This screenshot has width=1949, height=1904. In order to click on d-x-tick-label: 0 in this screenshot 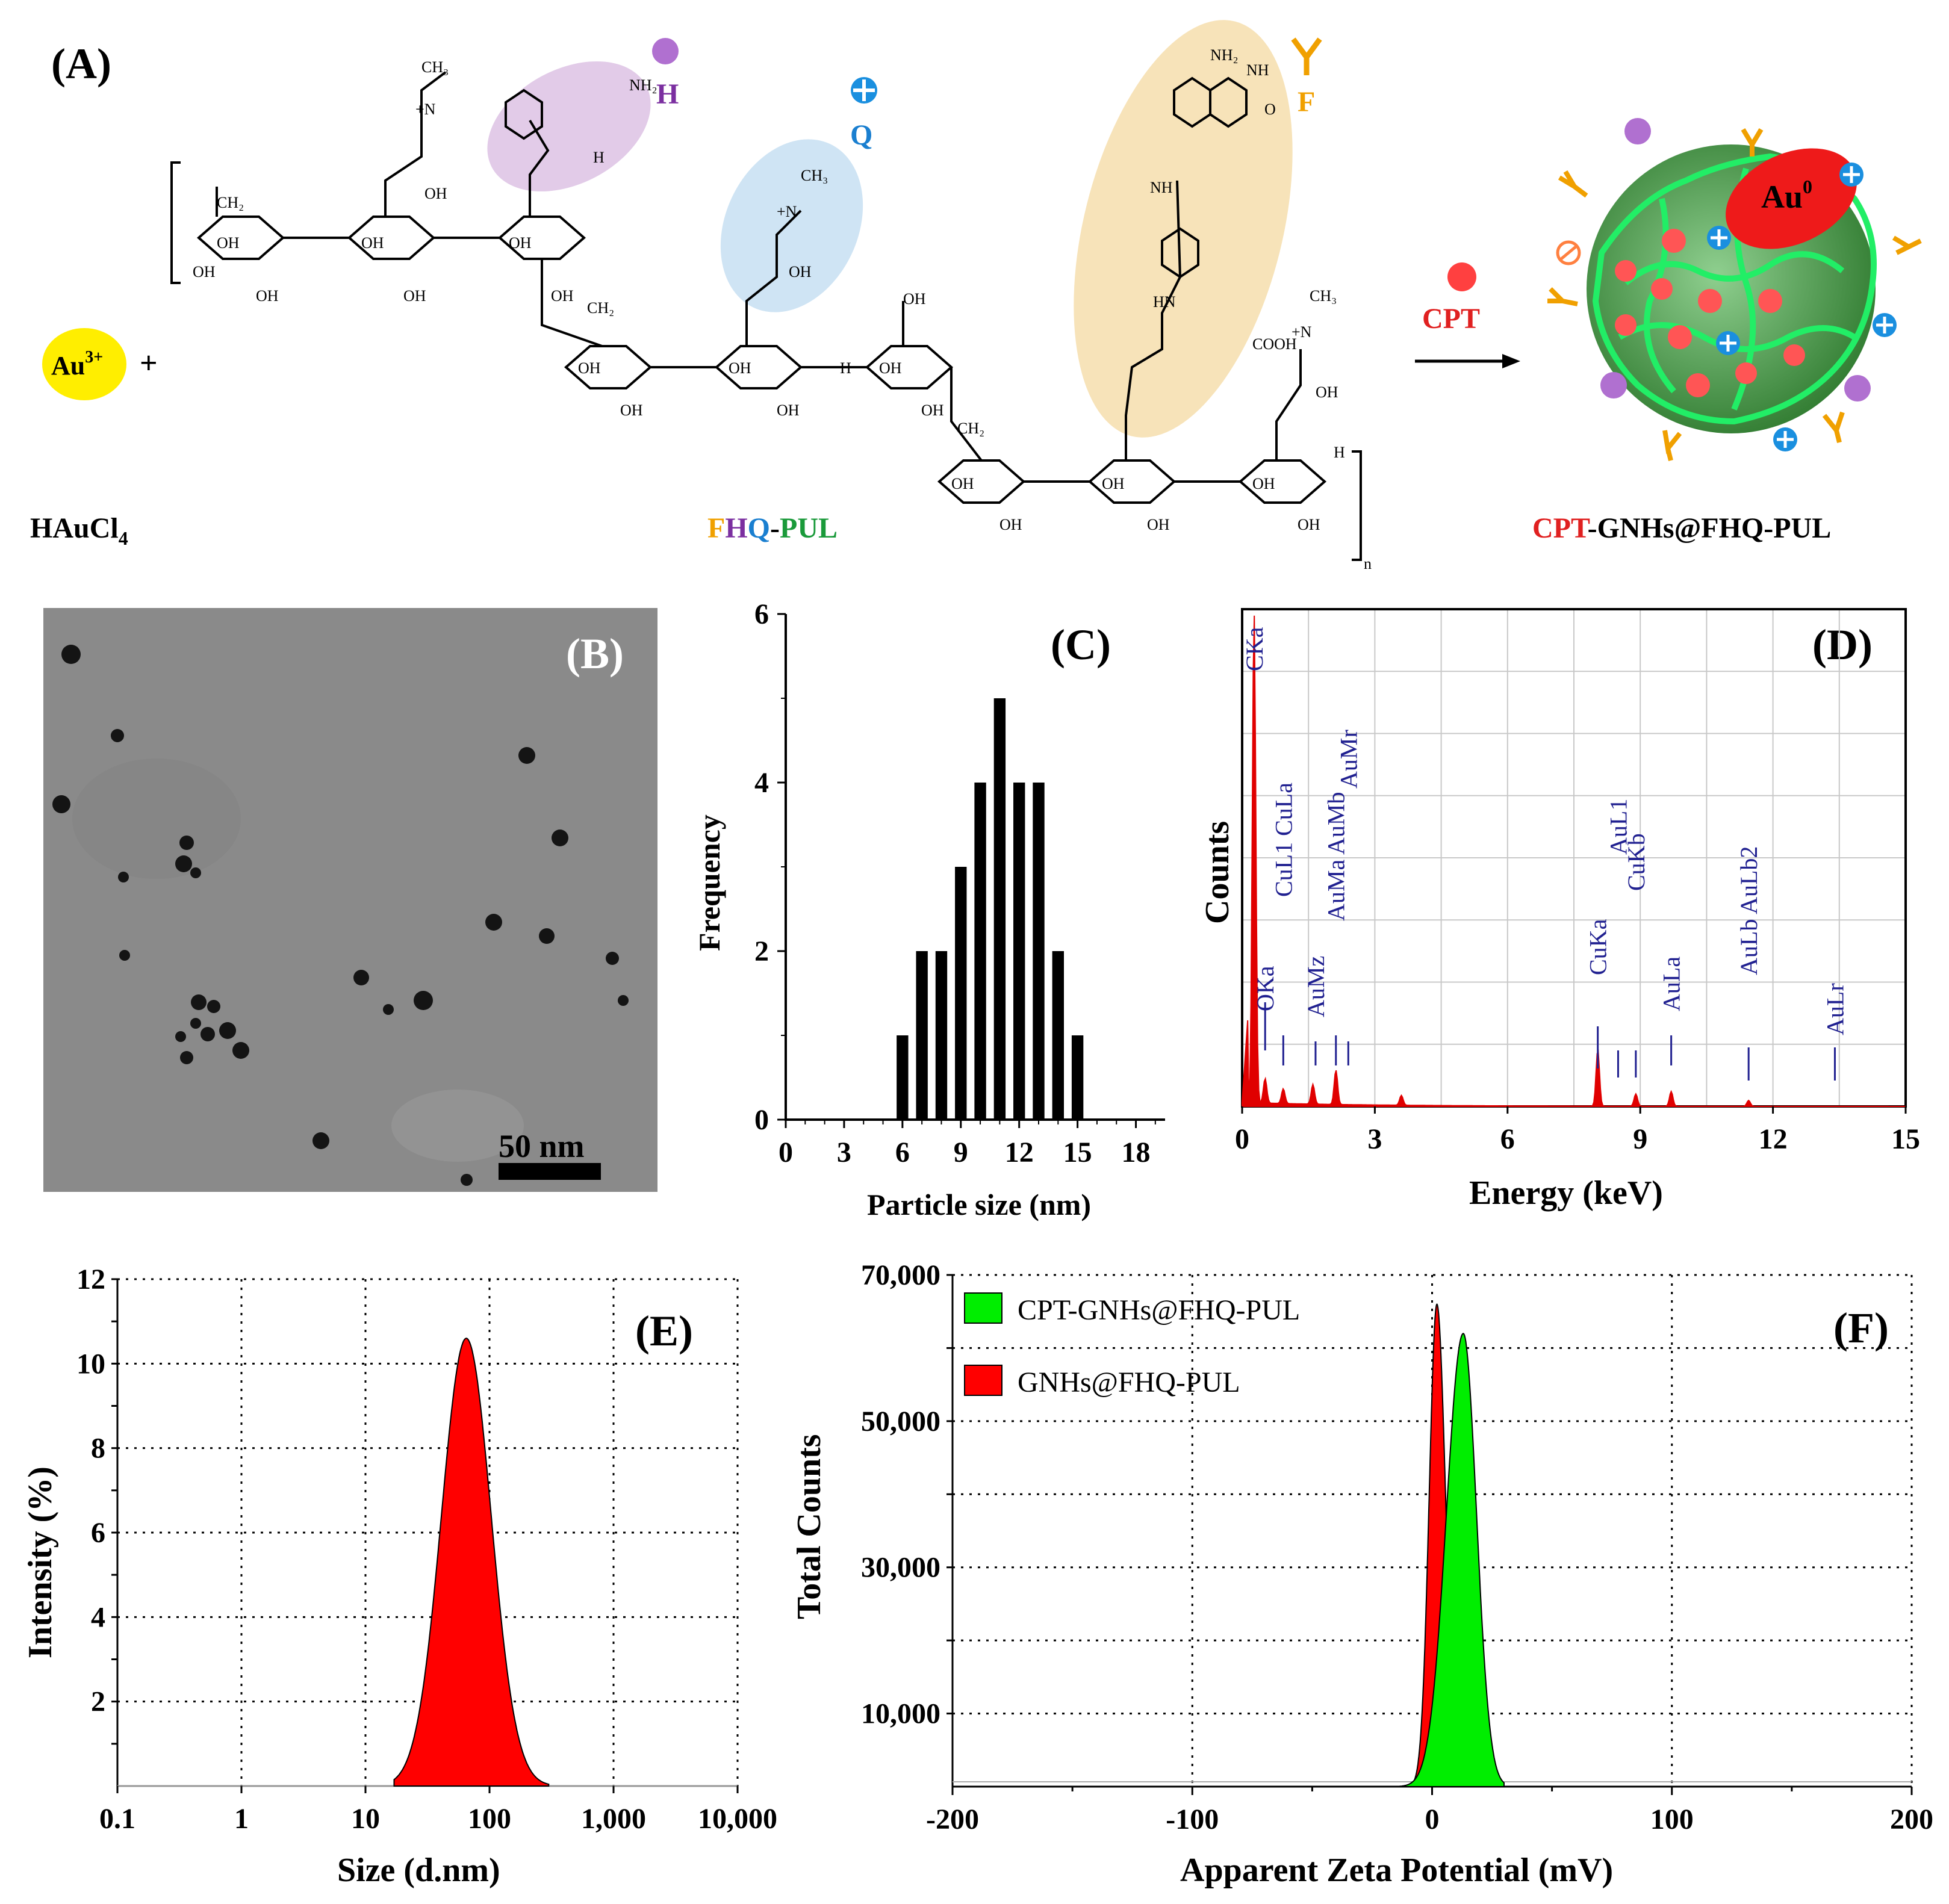, I will do `click(1242, 1139)`.